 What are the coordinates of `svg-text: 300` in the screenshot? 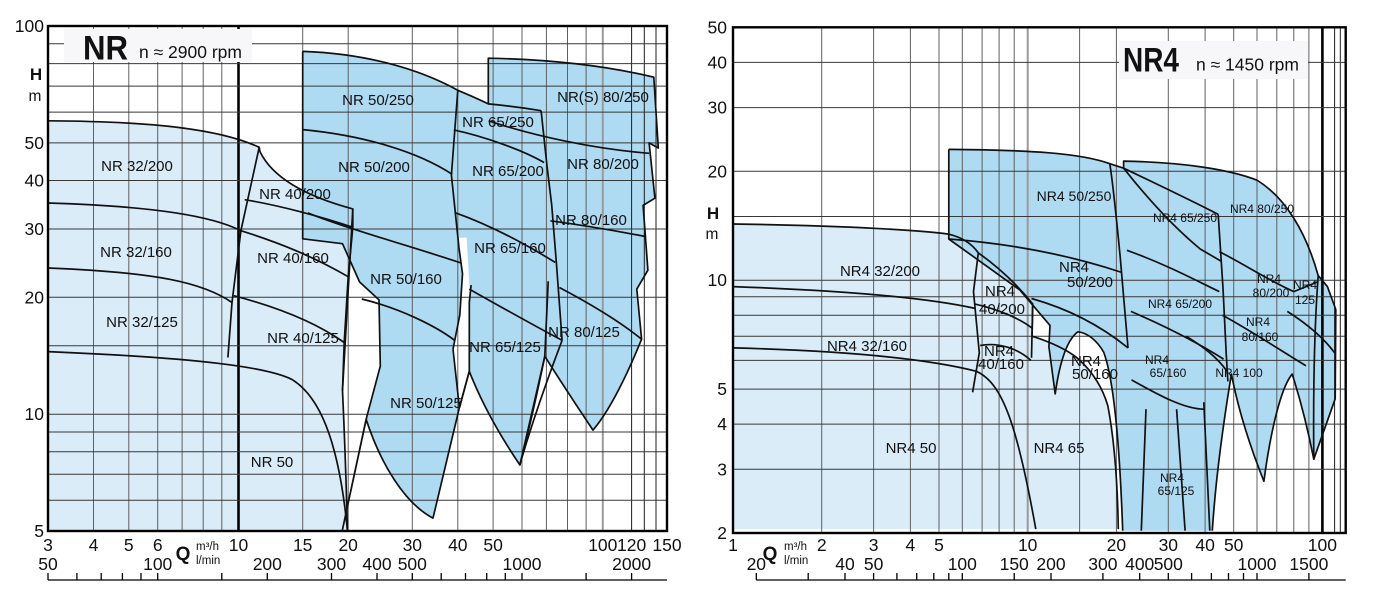 It's located at (331, 564).